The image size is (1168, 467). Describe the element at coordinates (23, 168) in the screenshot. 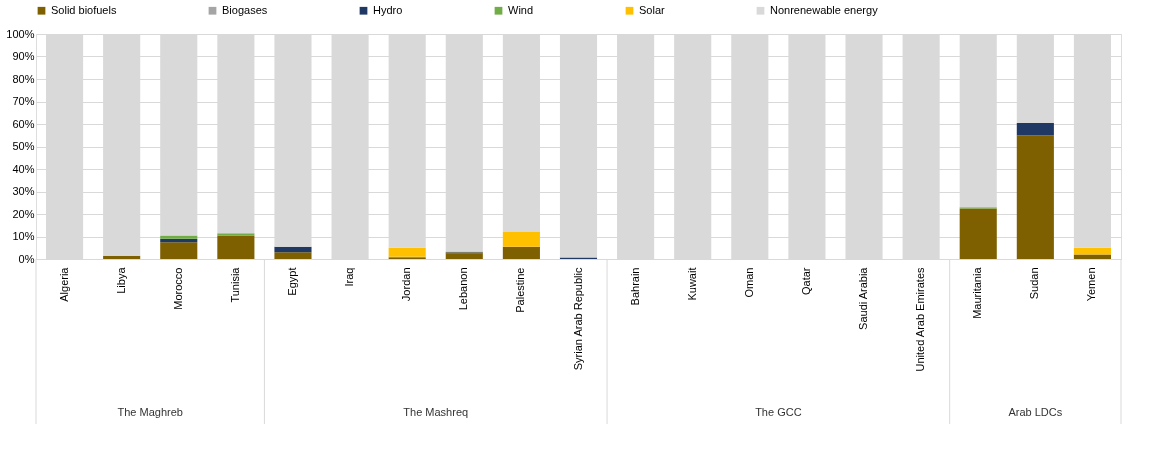

I see `y-tick-label: 40%` at that location.